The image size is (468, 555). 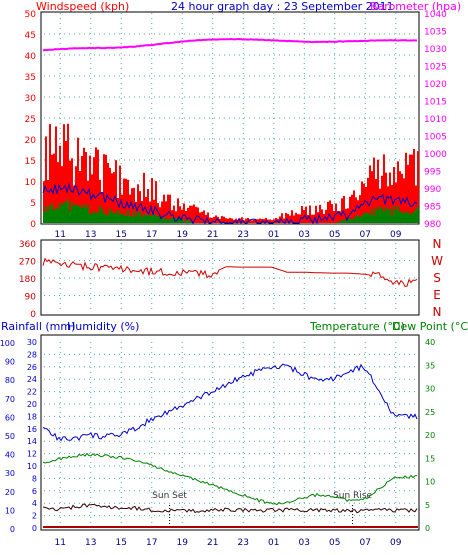 I want to click on humidity-tick-label: 40, so click(x=10, y=455).